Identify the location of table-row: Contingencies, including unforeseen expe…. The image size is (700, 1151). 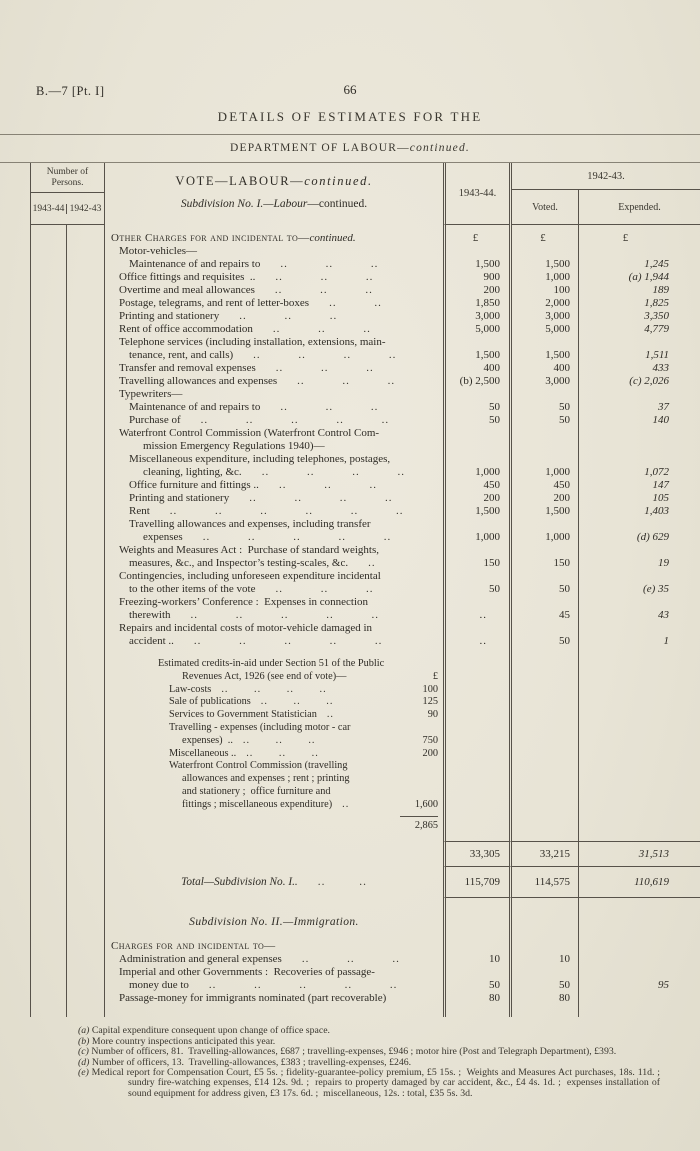
(365, 583).